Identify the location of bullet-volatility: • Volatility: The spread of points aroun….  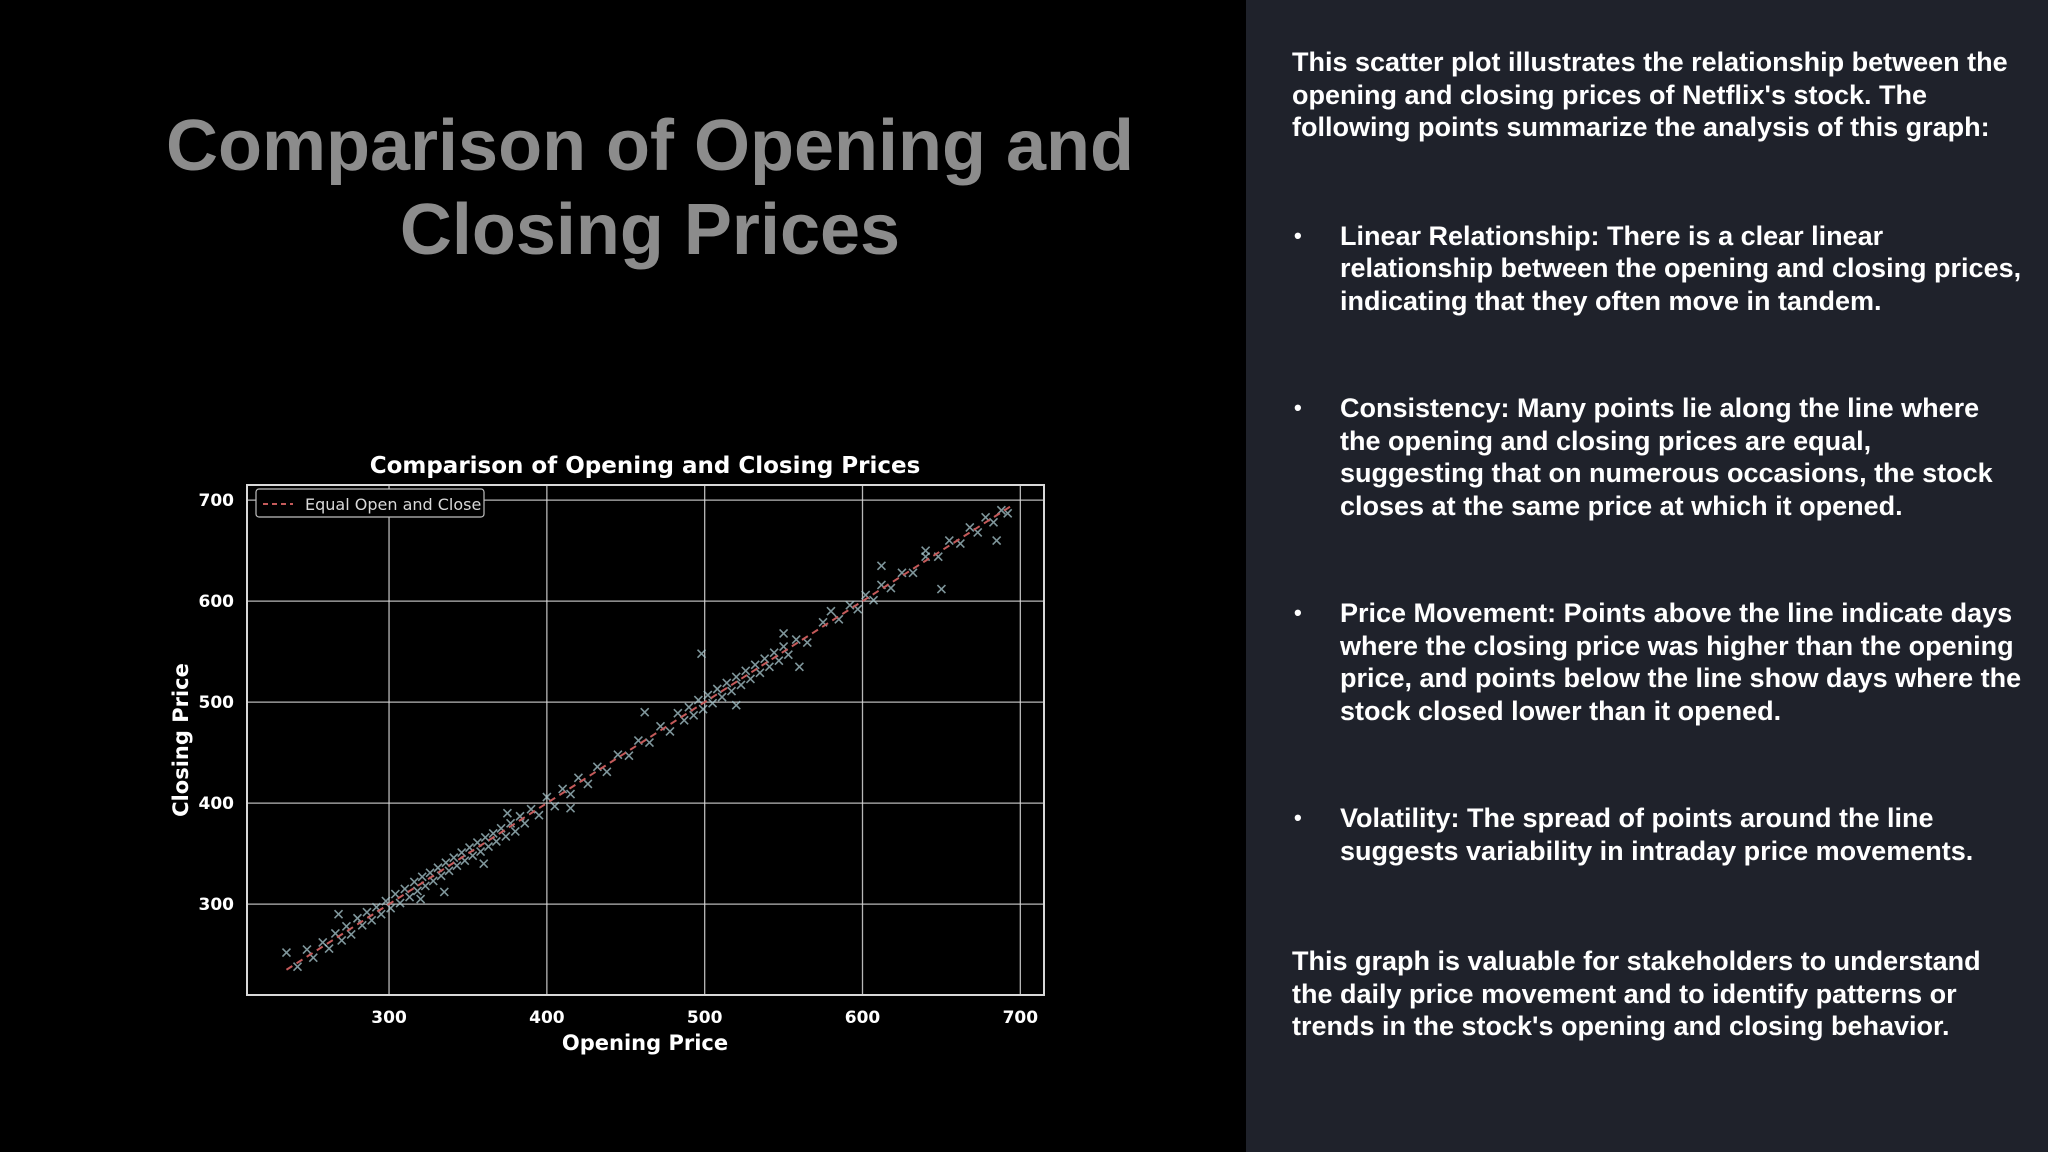
(1657, 834).